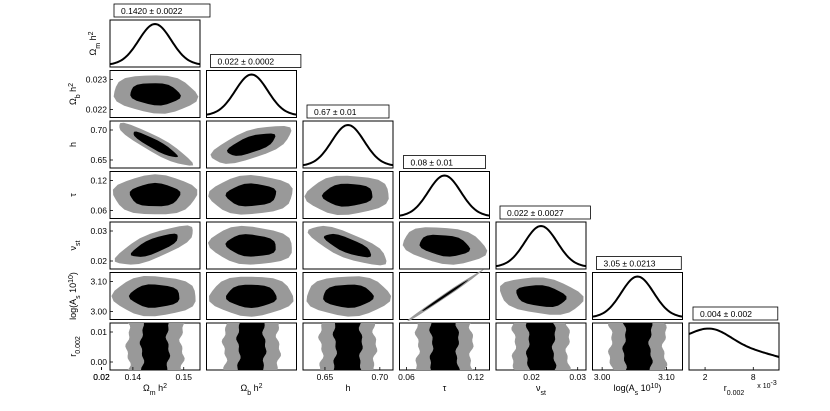 This screenshot has height=411, width=830. I want to click on panel-2-2: 0.67 ± 0.01, so click(348, 136).